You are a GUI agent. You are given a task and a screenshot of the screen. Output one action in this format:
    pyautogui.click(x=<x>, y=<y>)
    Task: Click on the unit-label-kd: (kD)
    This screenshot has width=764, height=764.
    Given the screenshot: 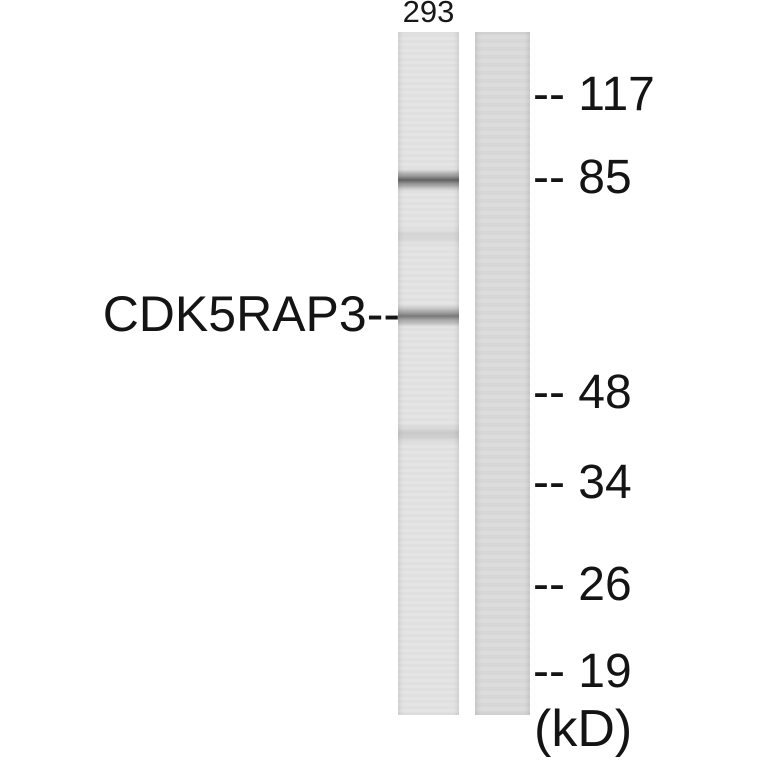 What is the action you would take?
    pyautogui.click(x=583, y=729)
    